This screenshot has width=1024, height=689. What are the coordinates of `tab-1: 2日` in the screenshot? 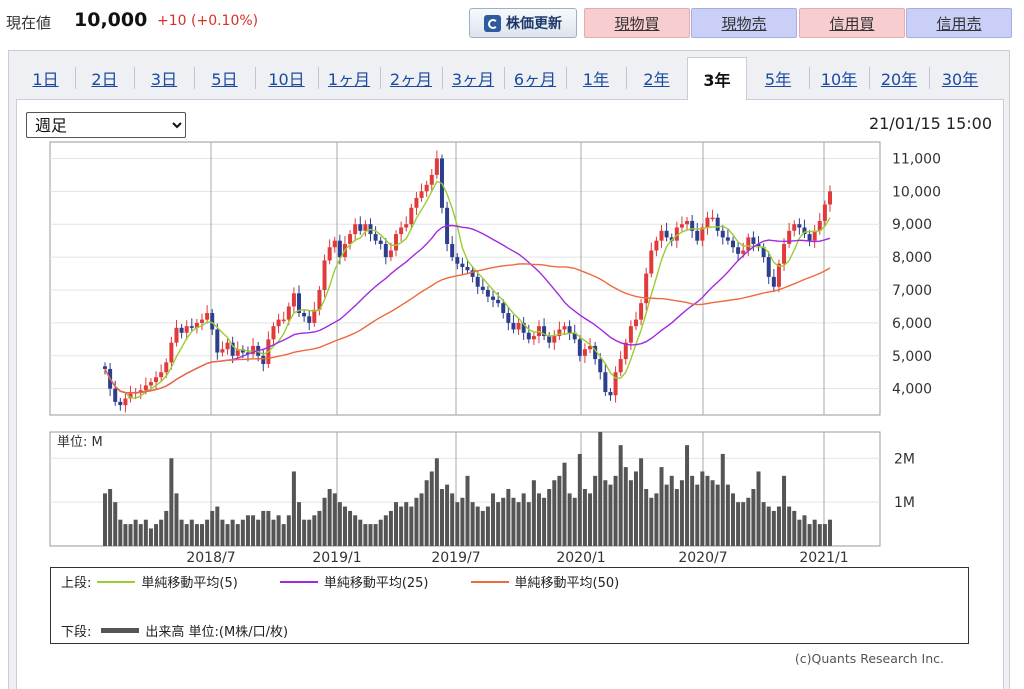 It's located at (104, 78).